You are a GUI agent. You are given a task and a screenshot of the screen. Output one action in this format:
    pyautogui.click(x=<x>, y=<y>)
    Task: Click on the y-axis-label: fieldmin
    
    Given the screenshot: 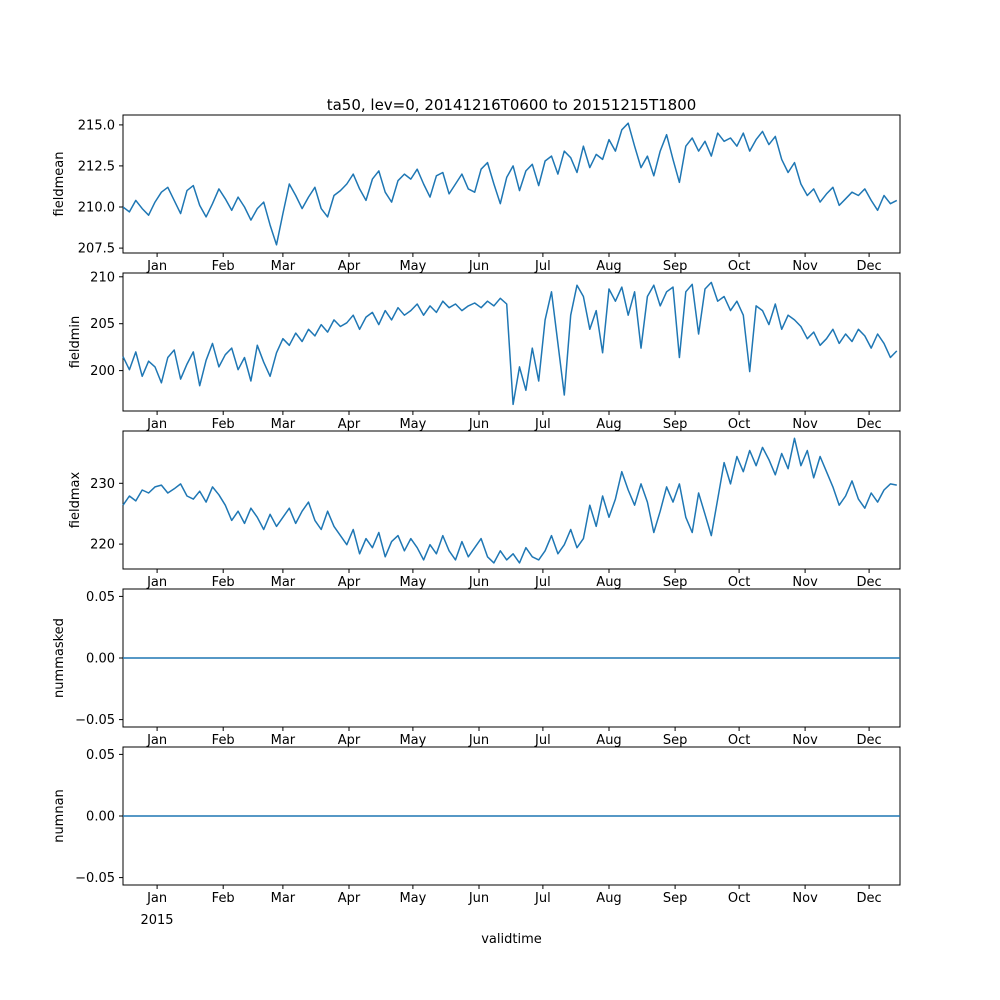 What is the action you would take?
    pyautogui.click(x=75, y=342)
    